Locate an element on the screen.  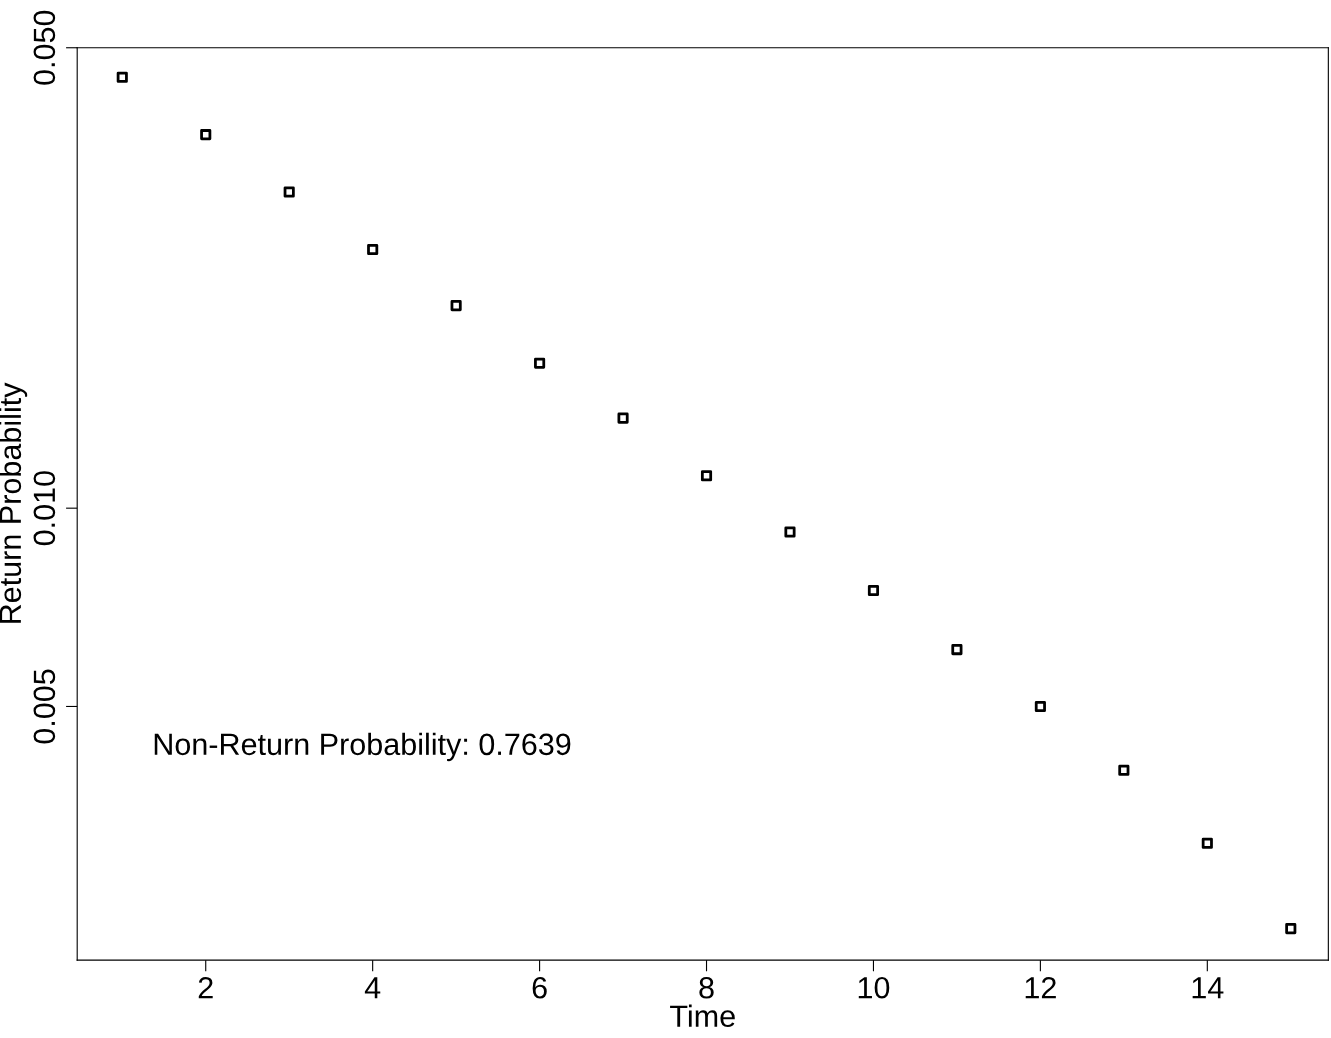
x-tick-label: 14 is located at coordinates (1208, 988).